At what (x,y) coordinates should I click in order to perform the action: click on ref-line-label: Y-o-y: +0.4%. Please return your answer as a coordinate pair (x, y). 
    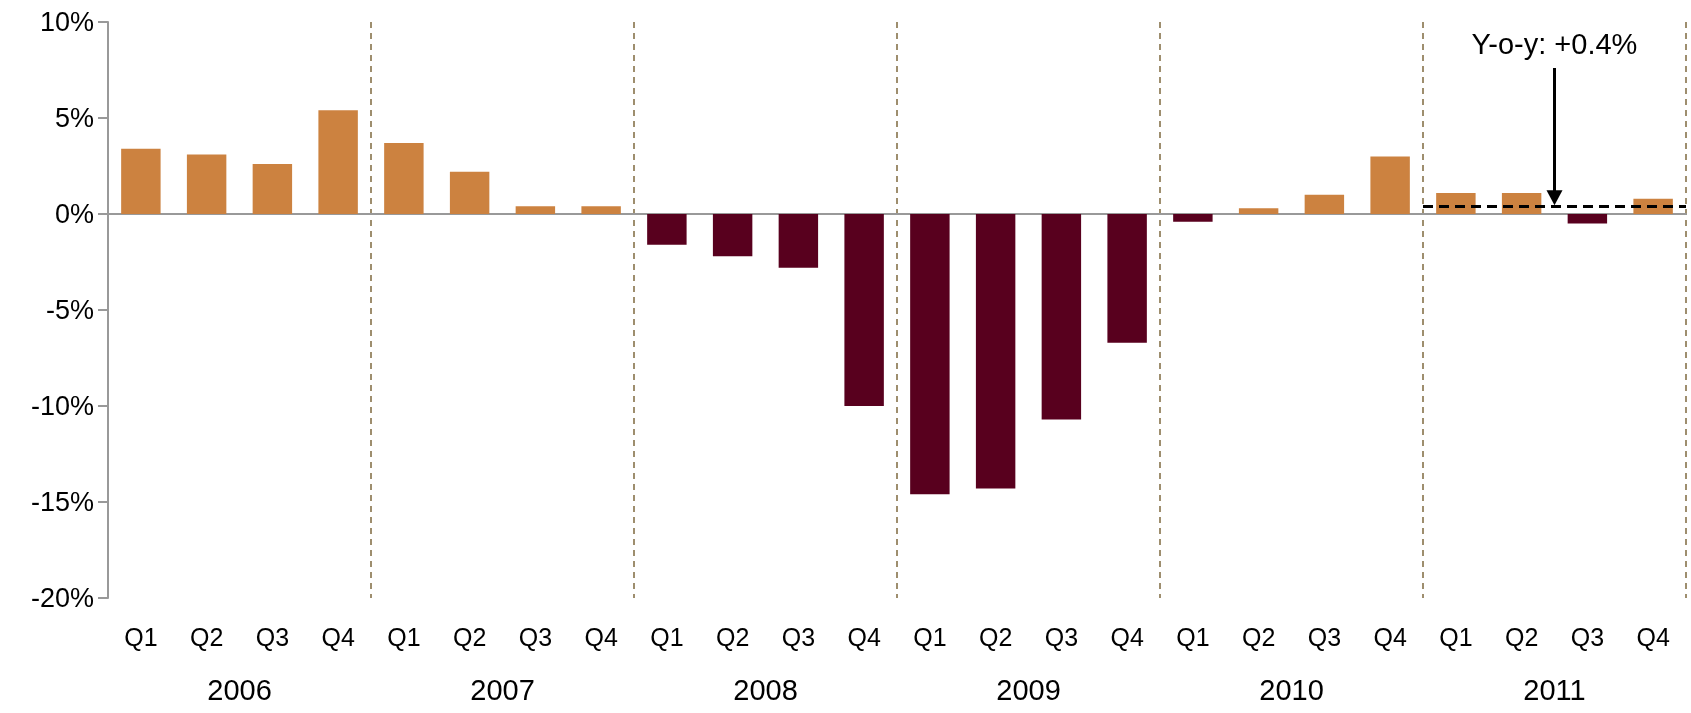
    Looking at the image, I should click on (1554, 44).